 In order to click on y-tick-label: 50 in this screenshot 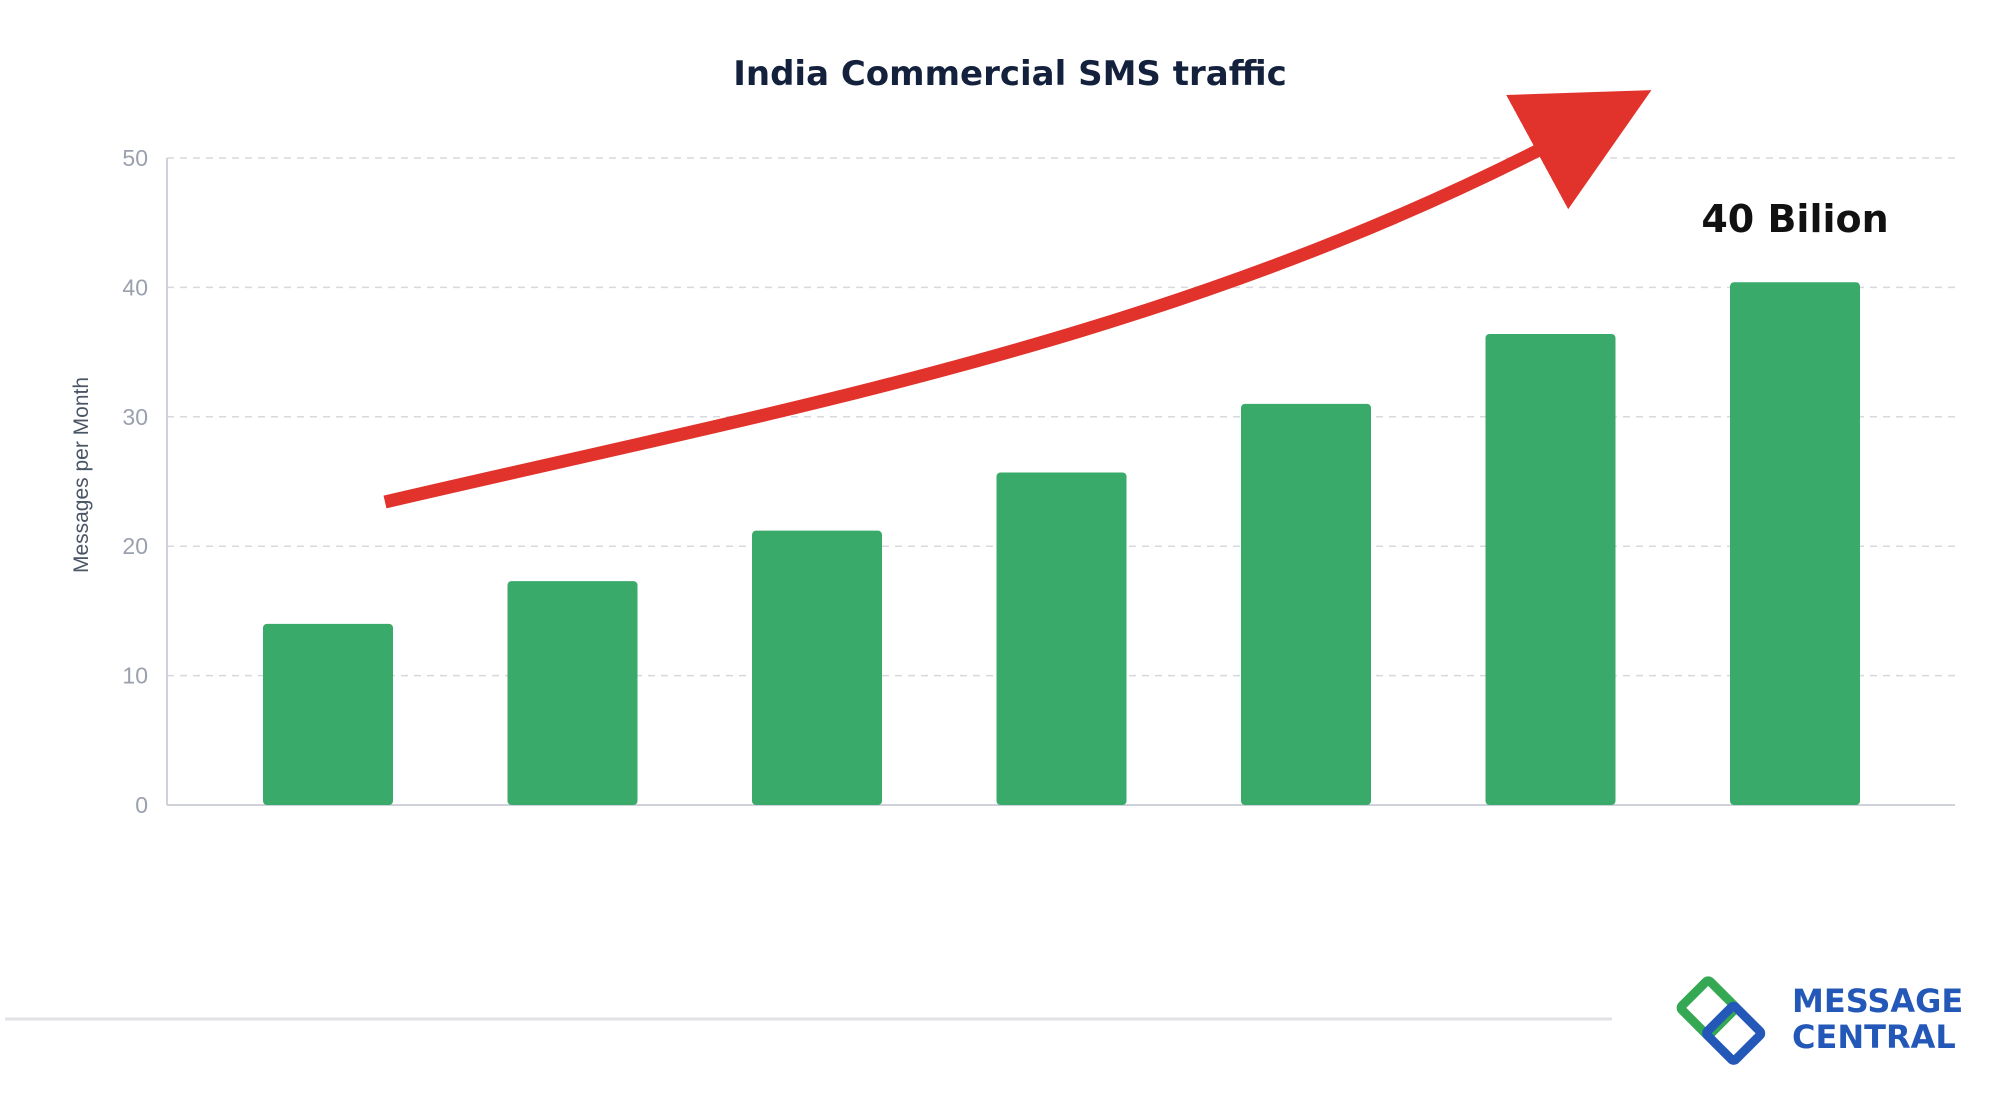, I will do `click(135, 158)`.